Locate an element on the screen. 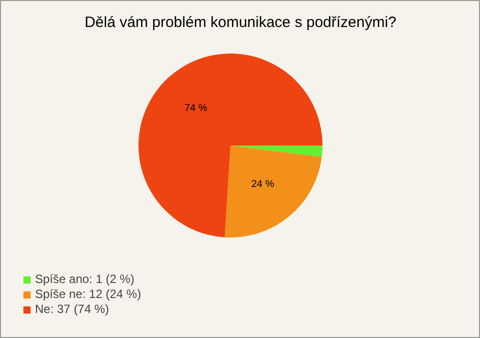 This screenshot has height=338, width=480. legend-label: Spíše ne: 12 (24 %) is located at coordinates (88, 294).